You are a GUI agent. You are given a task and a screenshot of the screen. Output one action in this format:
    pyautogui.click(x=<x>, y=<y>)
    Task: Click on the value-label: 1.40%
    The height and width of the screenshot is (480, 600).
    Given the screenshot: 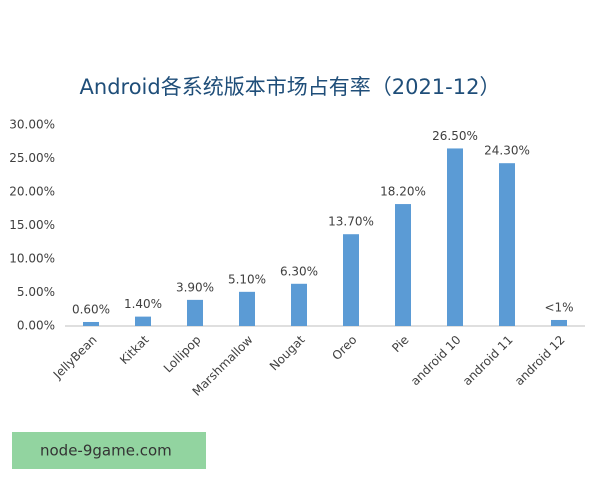 What is the action you would take?
    pyautogui.click(x=143, y=304)
    